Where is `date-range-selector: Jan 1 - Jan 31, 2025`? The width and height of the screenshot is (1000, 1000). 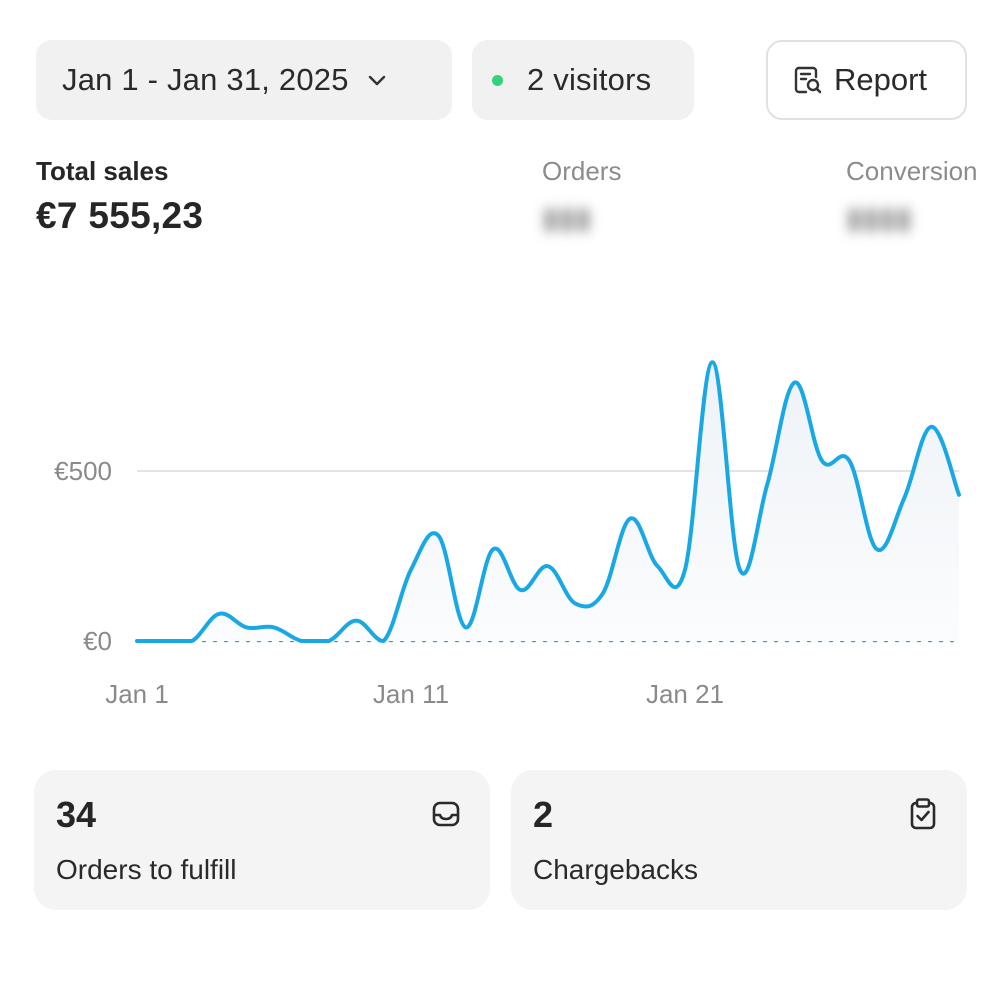 date-range-selector: Jan 1 - Jan 31, 2025 is located at coordinates (244, 80).